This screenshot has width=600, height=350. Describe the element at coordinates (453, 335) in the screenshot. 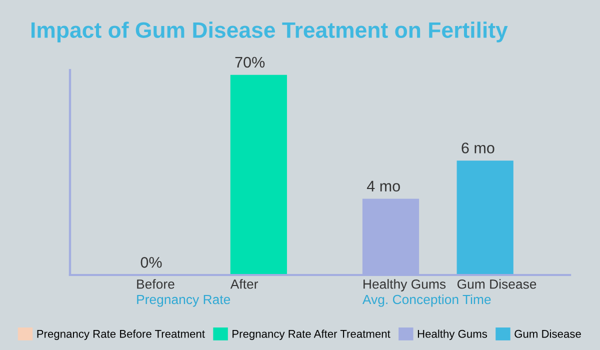

I see `legend-label: Healthy Gums` at that location.